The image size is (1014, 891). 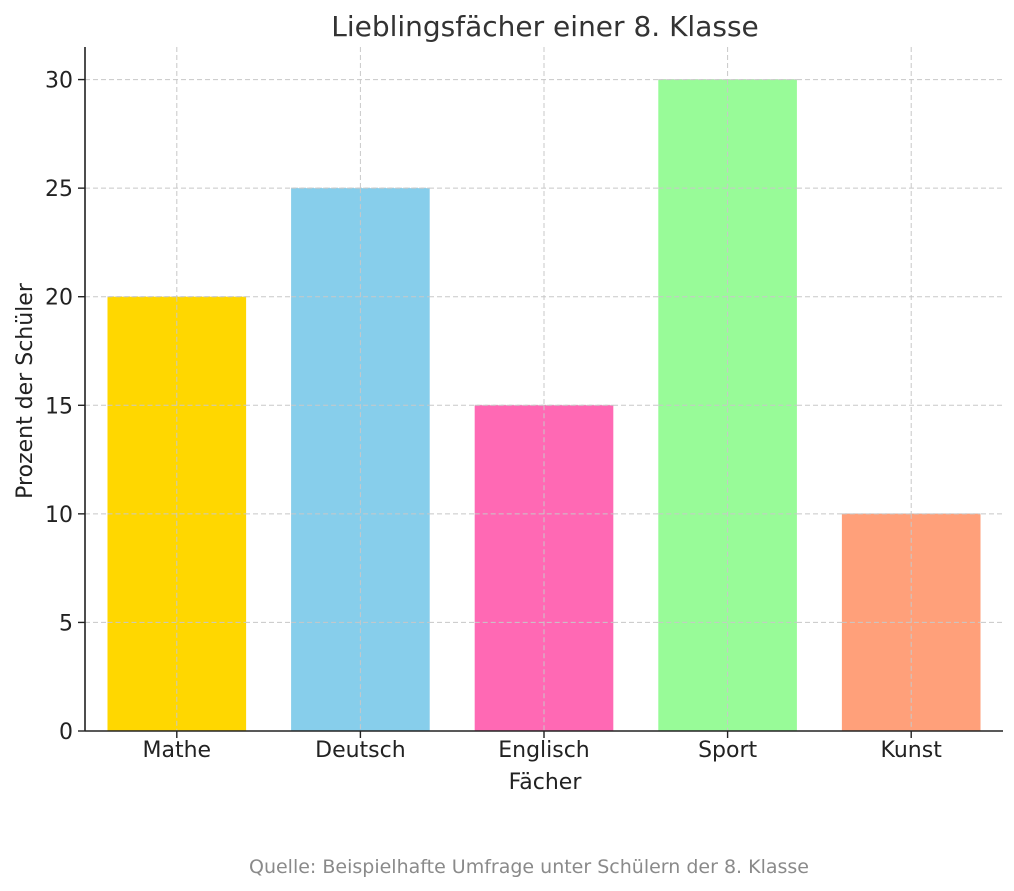 I want to click on y-tick-label-25: 25, so click(x=59, y=189).